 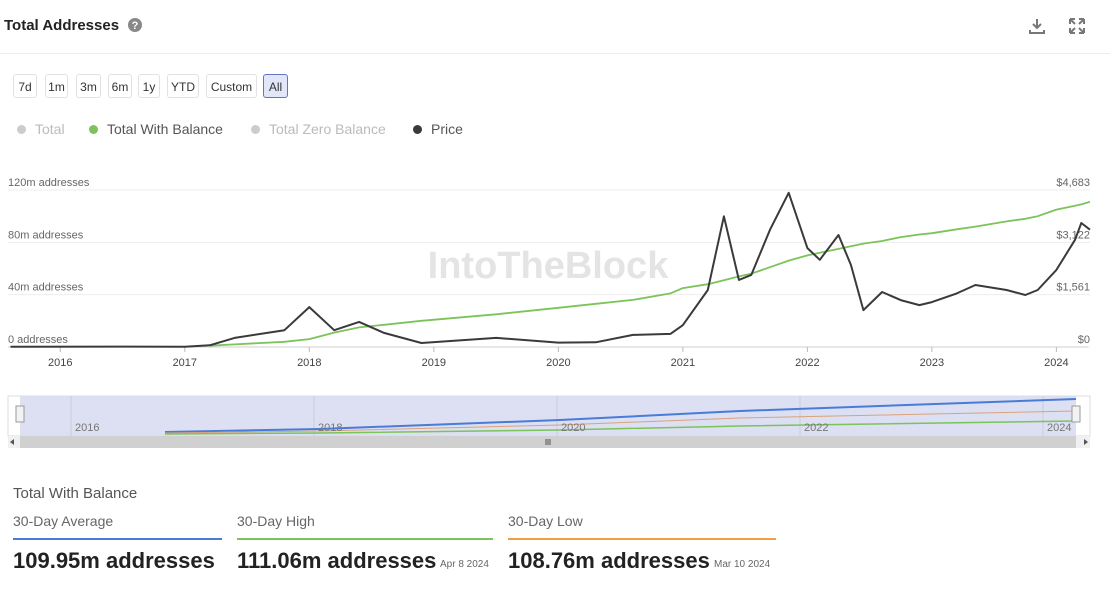 I want to click on range-button: Custom, so click(x=231, y=86).